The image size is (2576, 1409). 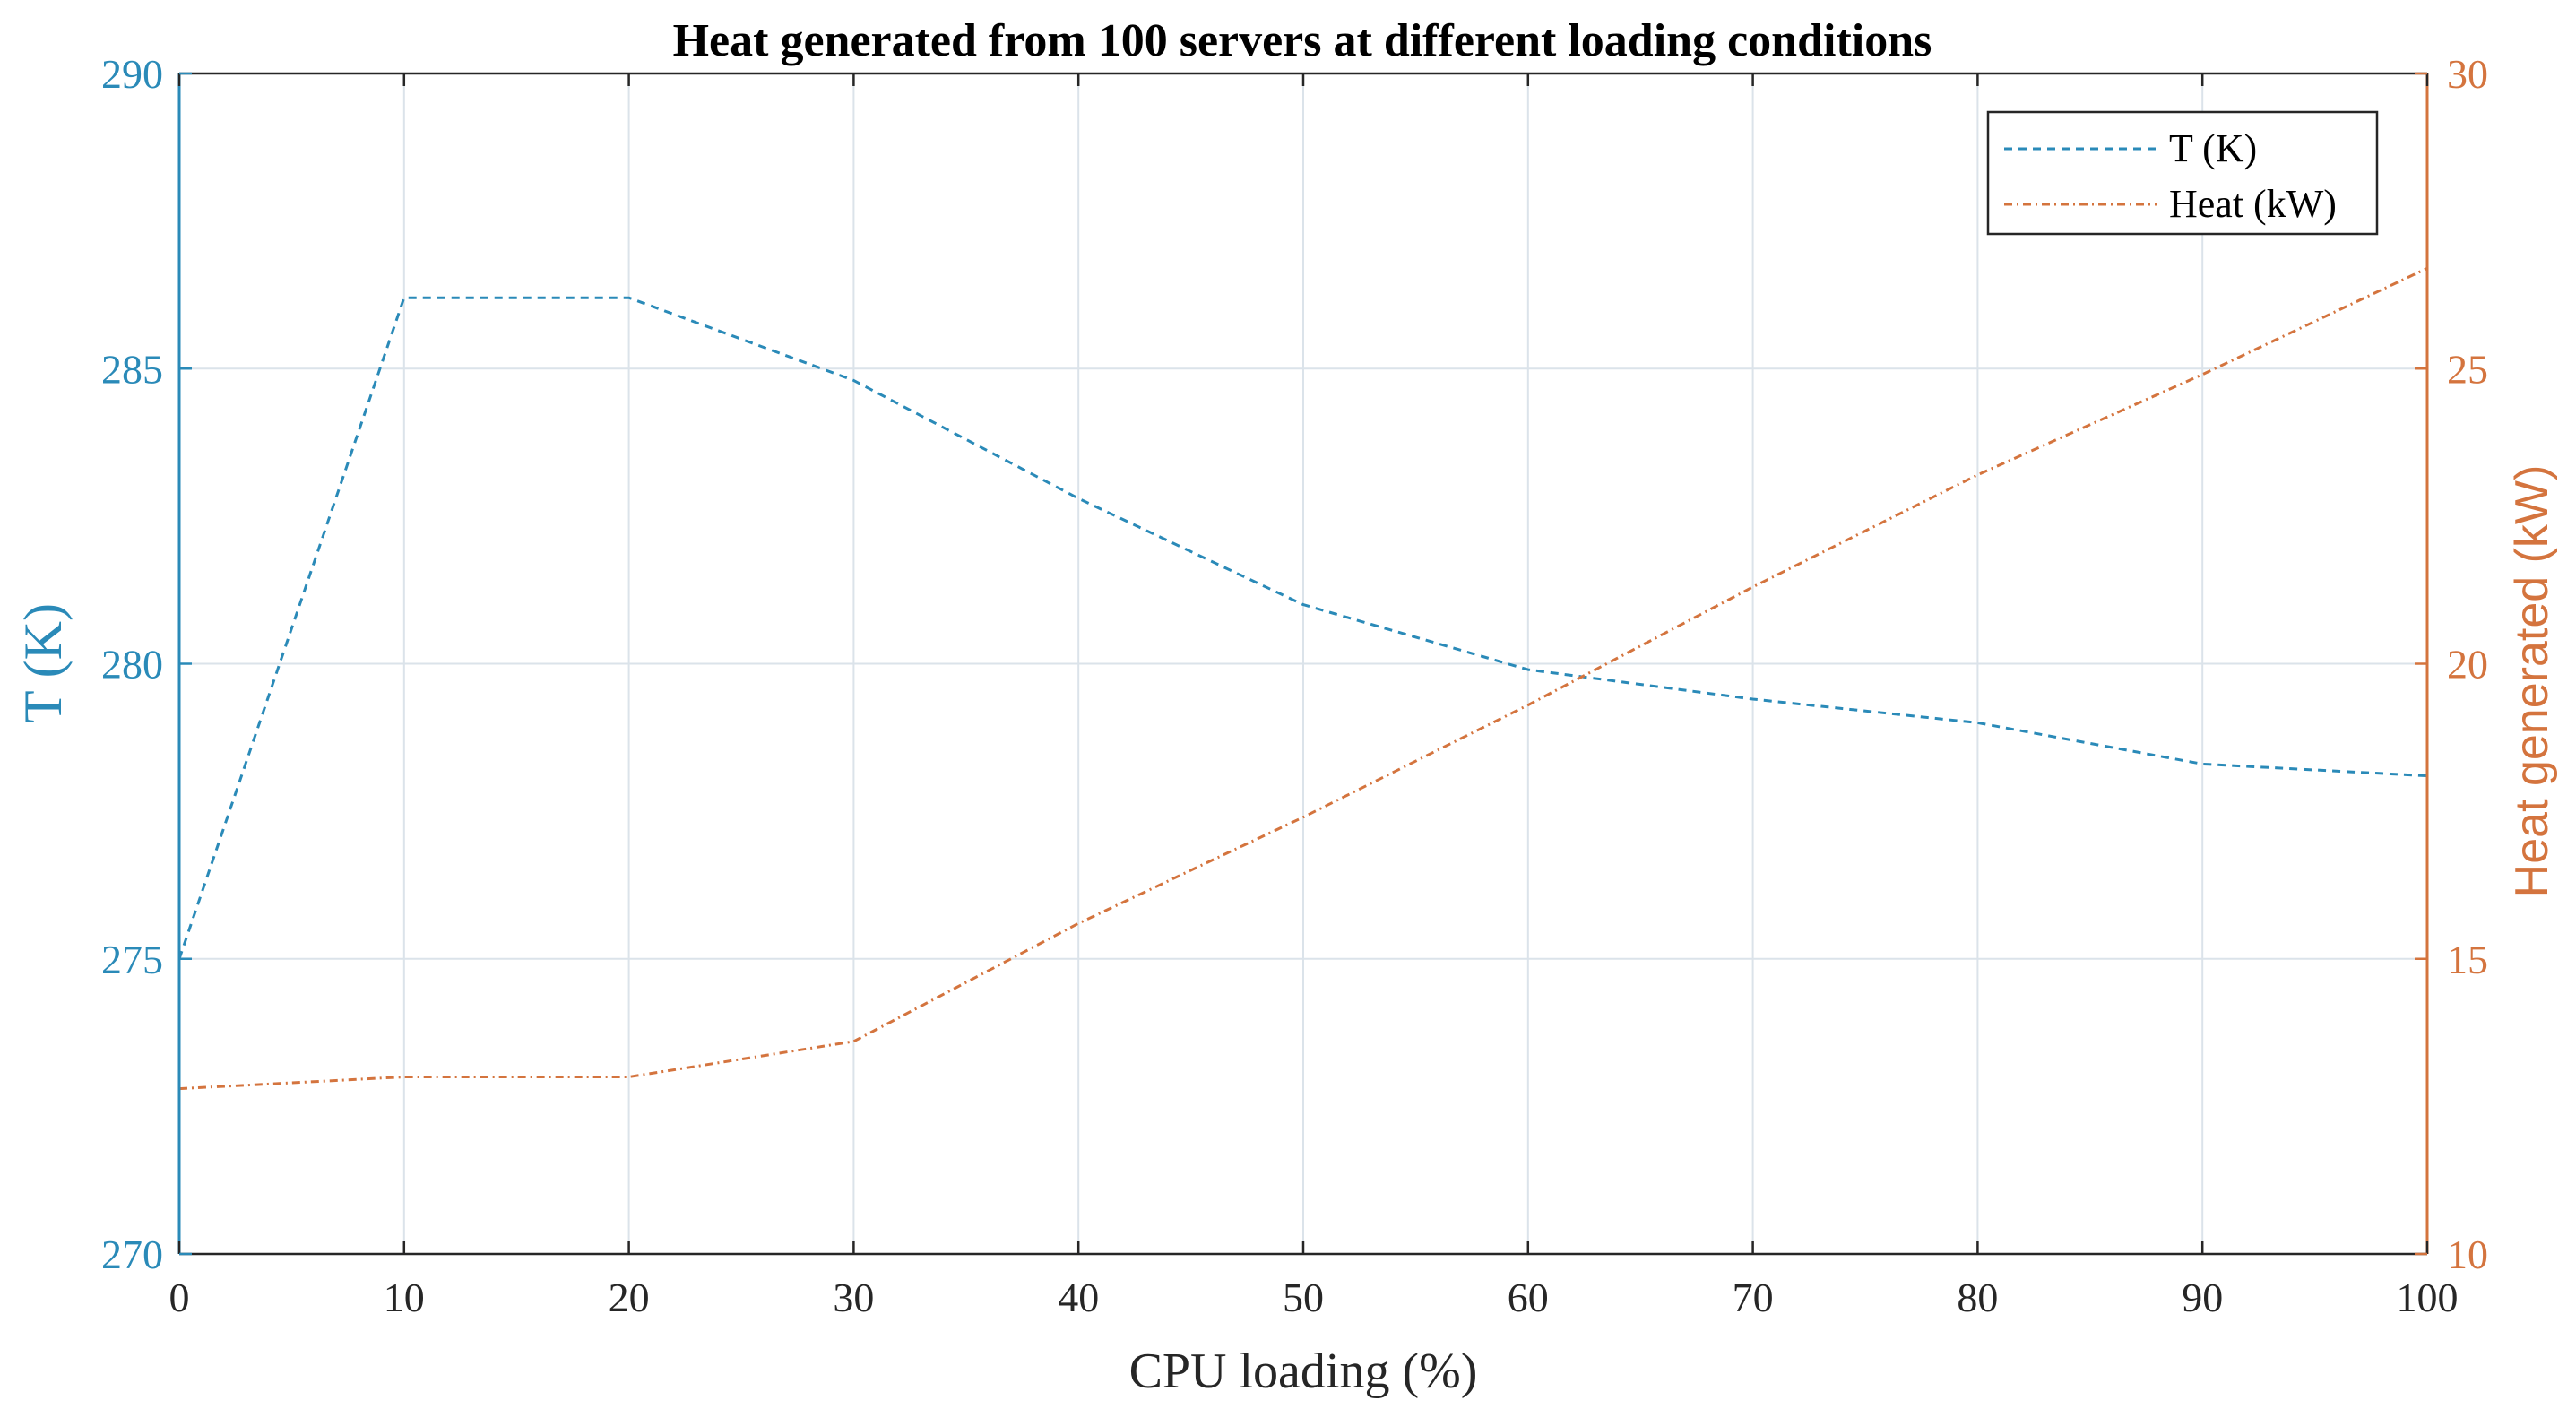 What do you see at coordinates (132, 664) in the screenshot?
I see `y-left-tick-label-280: 280` at bounding box center [132, 664].